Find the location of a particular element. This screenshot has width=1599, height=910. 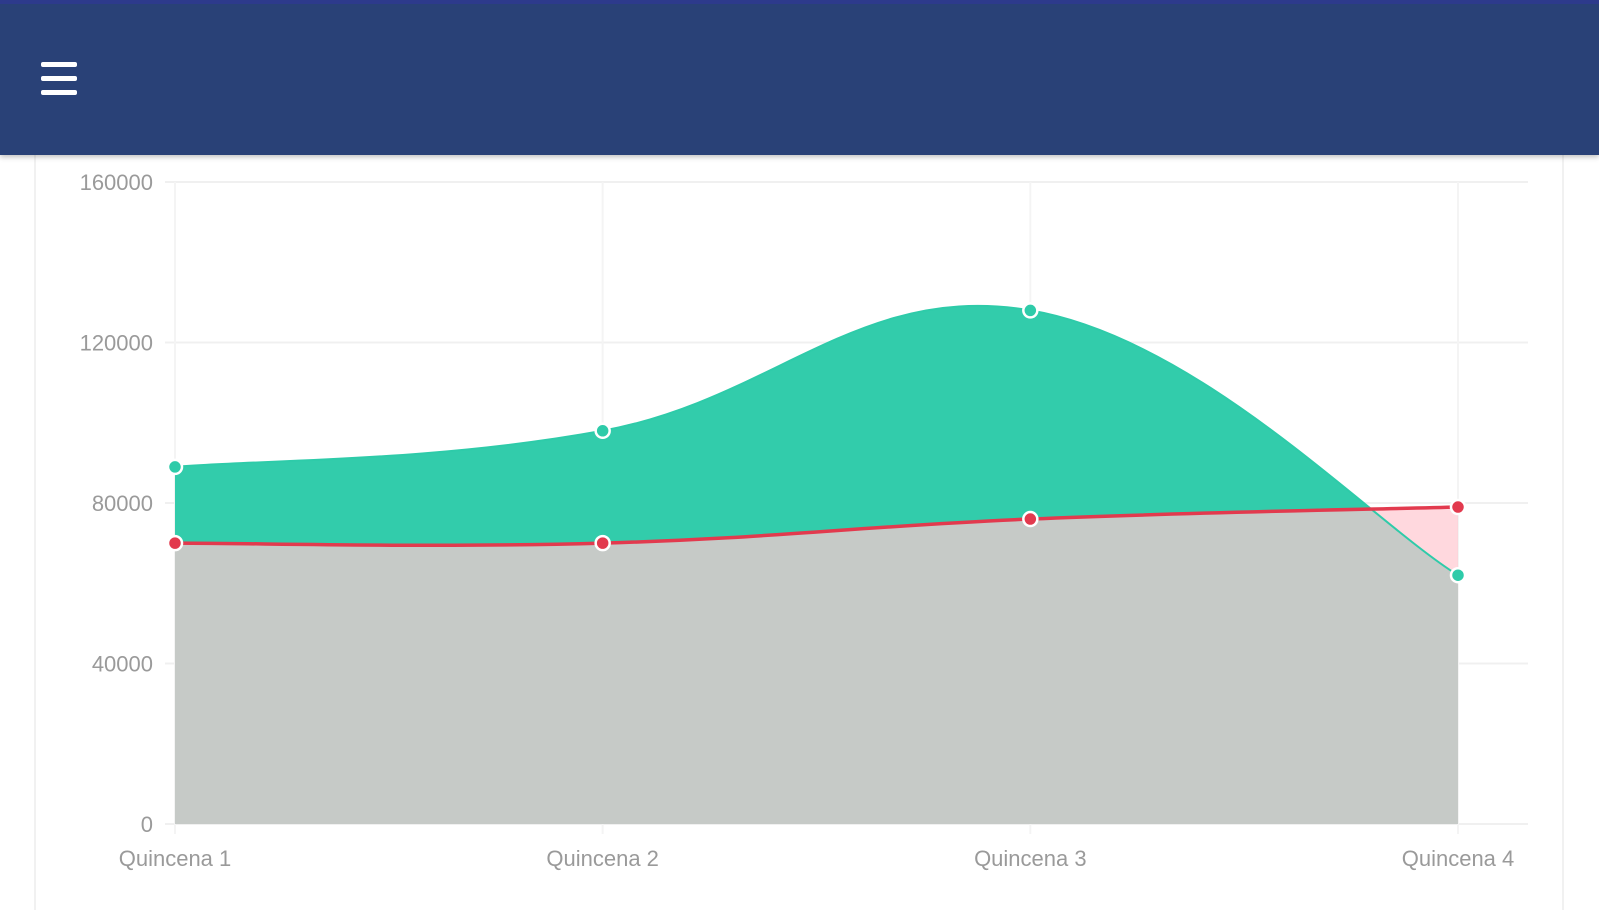

x-tick-label: Quincena 1 is located at coordinates (175, 858).